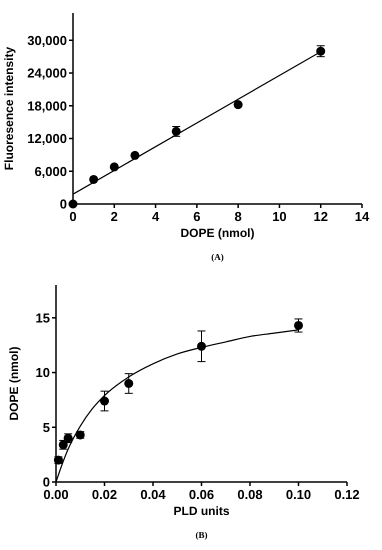 The height and width of the screenshot is (550, 382). I want to click on x-tick-label: 14, so click(362, 216).